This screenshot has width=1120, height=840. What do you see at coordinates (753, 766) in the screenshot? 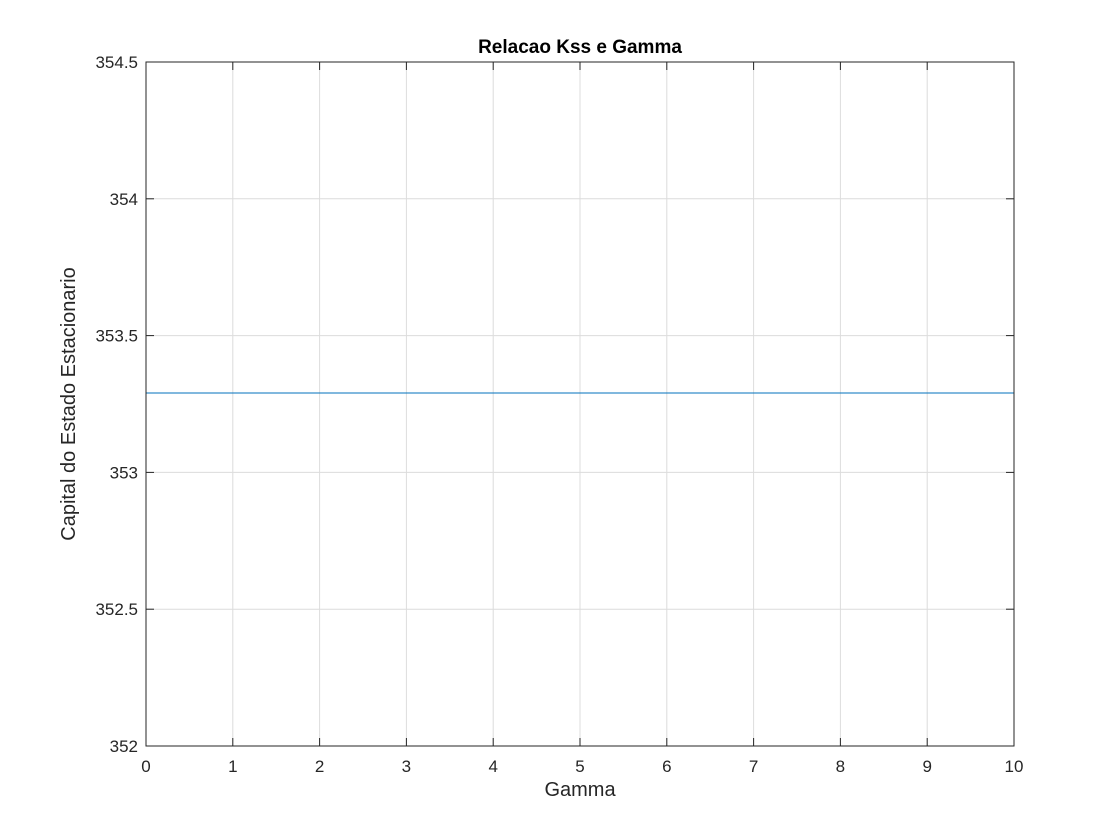
I see `x-tick-label: 7` at bounding box center [753, 766].